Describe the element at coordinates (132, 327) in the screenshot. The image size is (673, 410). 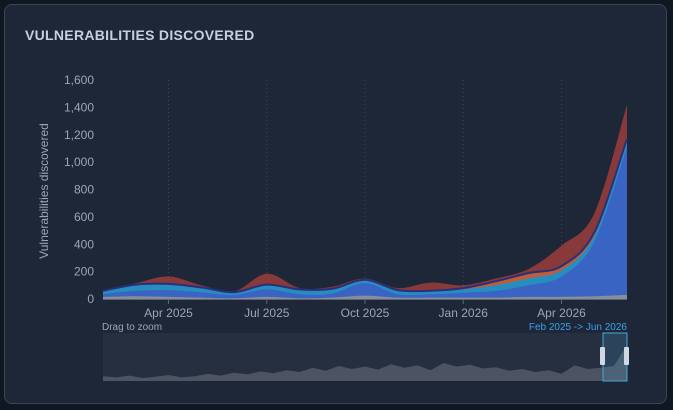
I see `drag-to-zoom-hint: Drag to zoom` at that location.